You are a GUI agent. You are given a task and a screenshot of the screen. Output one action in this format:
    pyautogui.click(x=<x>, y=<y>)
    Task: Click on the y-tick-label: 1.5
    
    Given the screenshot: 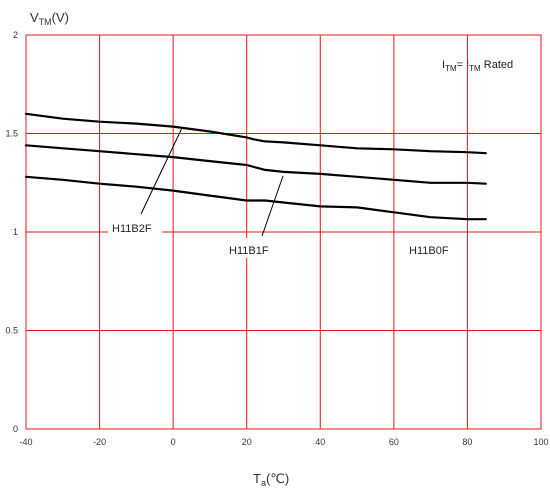 What is the action you would take?
    pyautogui.click(x=11, y=134)
    